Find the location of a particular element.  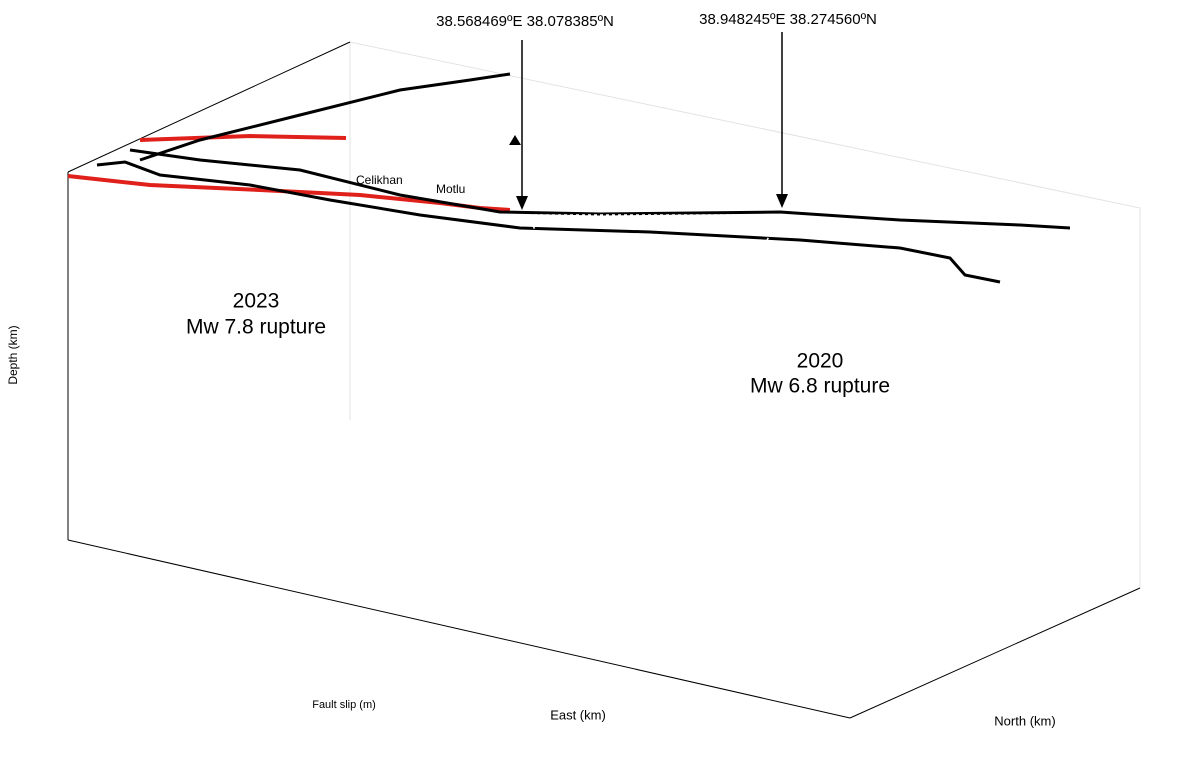

annotation: Mw 7.8 rupture is located at coordinates (256, 327).